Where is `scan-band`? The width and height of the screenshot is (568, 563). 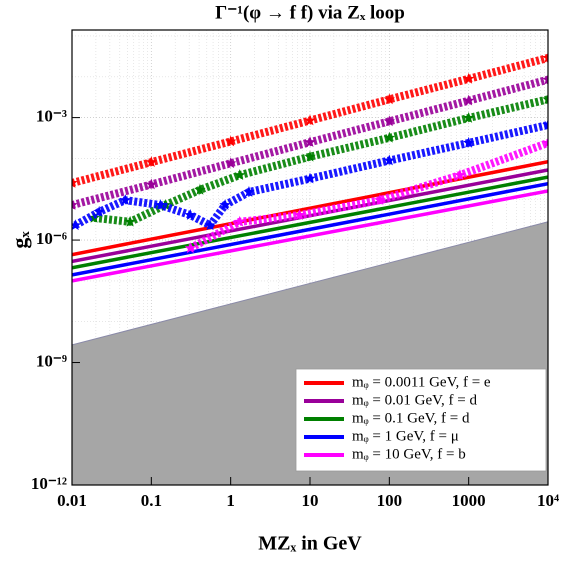
scan-band is located at coordinates (368, 195).